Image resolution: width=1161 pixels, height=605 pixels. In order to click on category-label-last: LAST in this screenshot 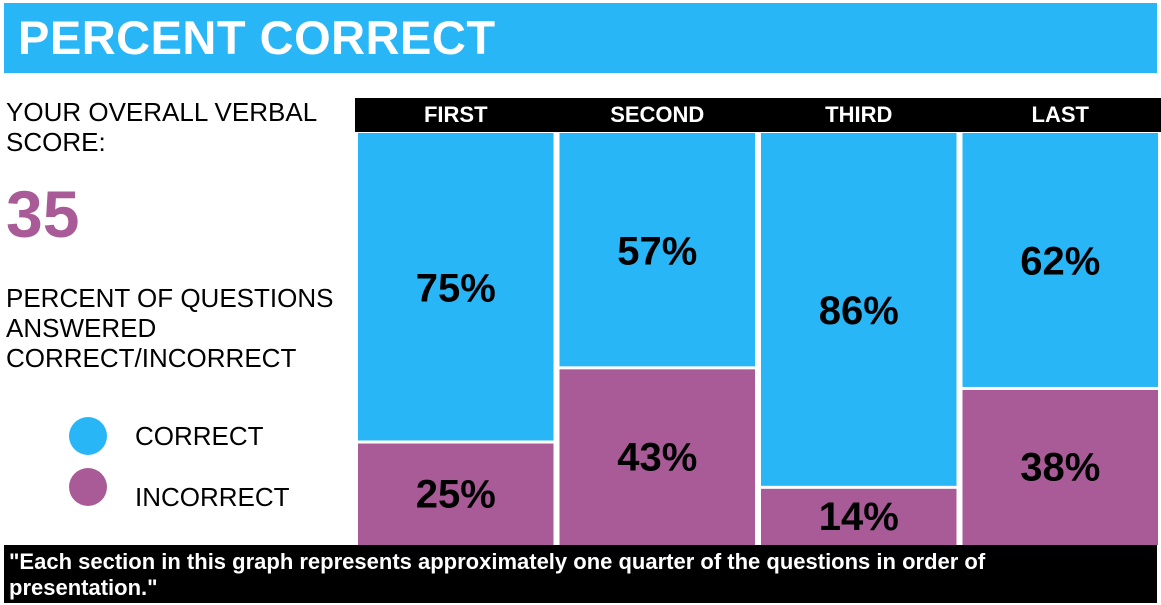, I will do `click(1061, 114)`.